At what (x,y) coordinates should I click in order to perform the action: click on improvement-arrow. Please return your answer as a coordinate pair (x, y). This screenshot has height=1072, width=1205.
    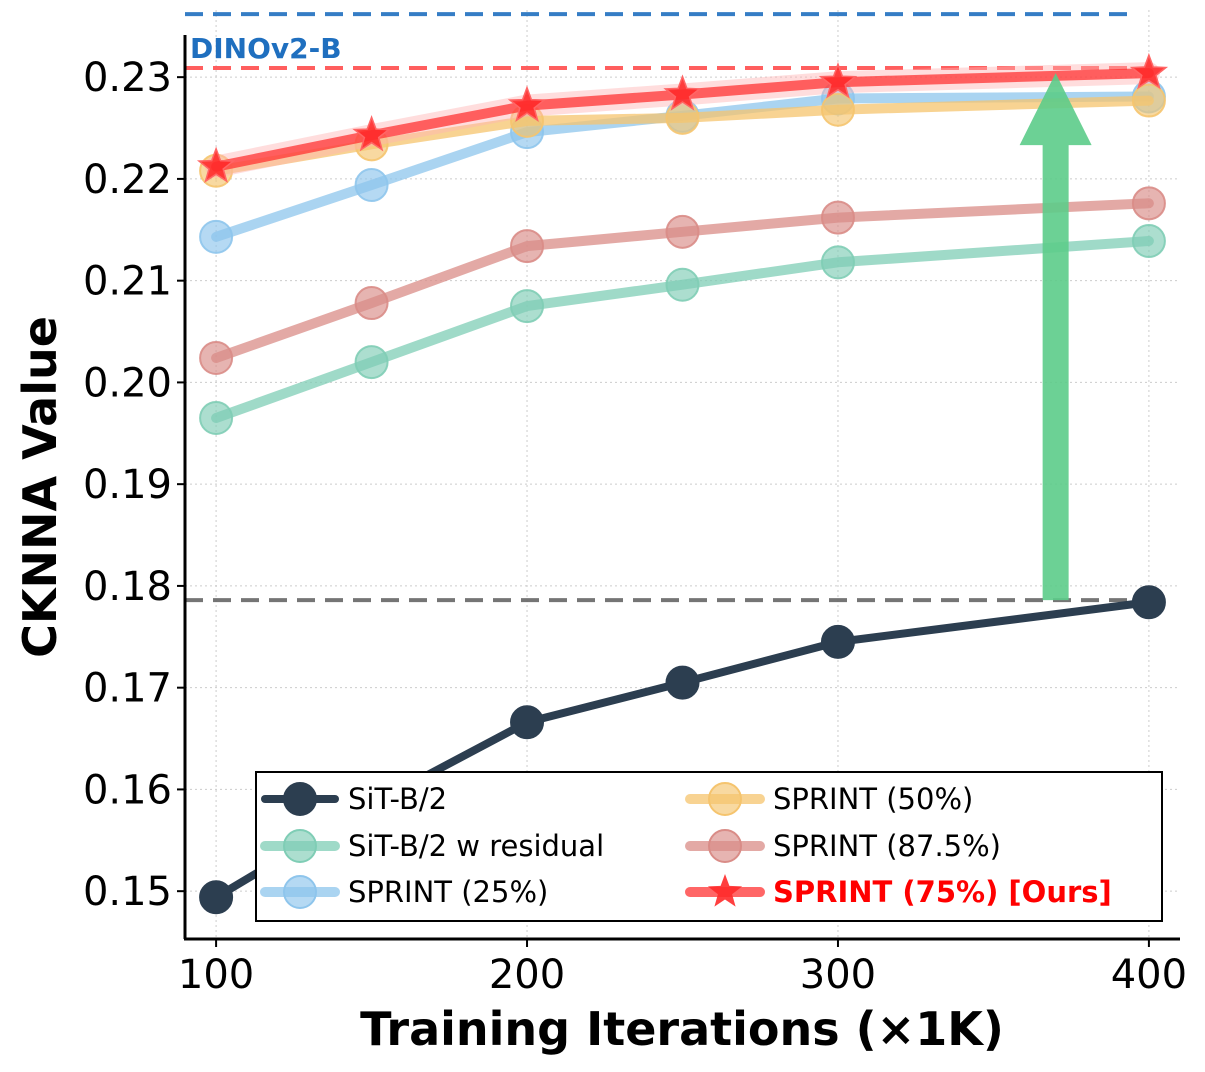
    Looking at the image, I should click on (1055, 337).